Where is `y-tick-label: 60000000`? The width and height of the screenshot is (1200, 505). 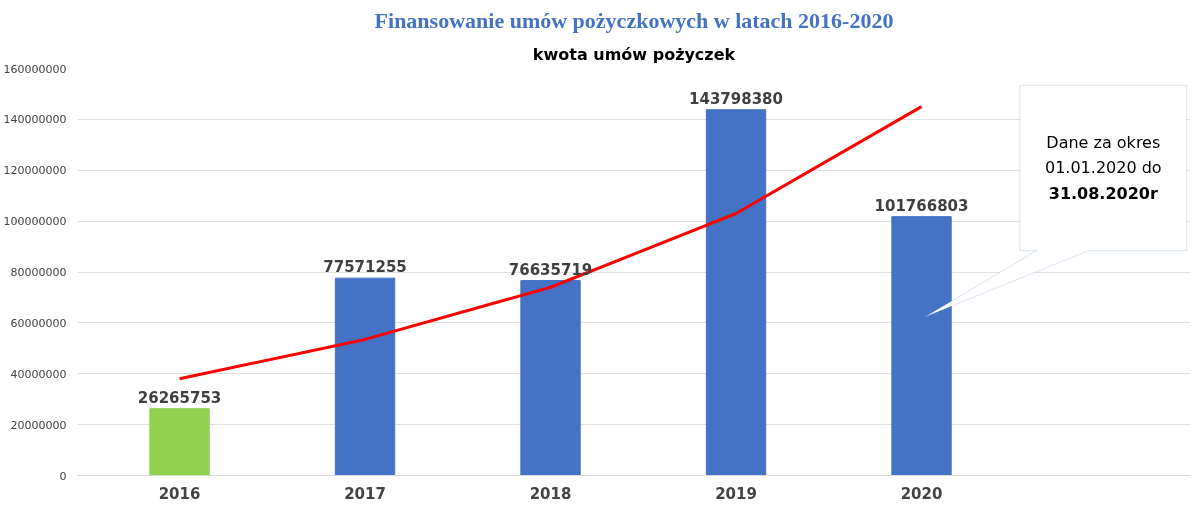
y-tick-label: 60000000 is located at coordinates (38, 323).